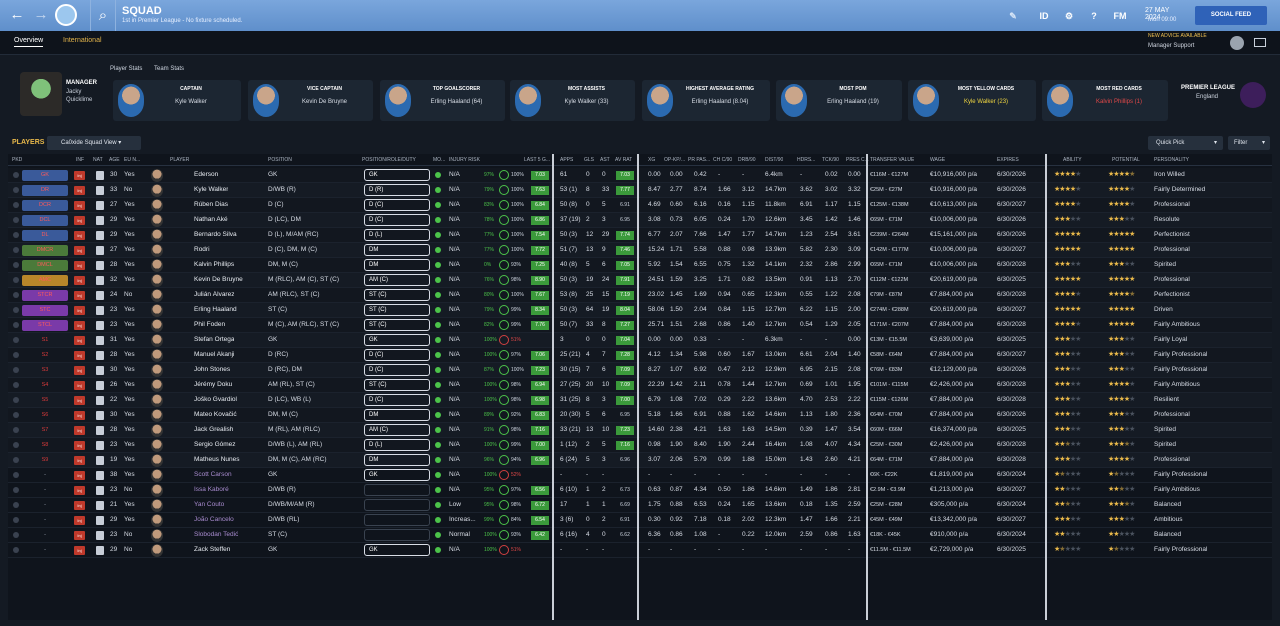  Describe the element at coordinates (397, 430) in the screenshot. I see `role-duty-select: AM (C)` at that location.